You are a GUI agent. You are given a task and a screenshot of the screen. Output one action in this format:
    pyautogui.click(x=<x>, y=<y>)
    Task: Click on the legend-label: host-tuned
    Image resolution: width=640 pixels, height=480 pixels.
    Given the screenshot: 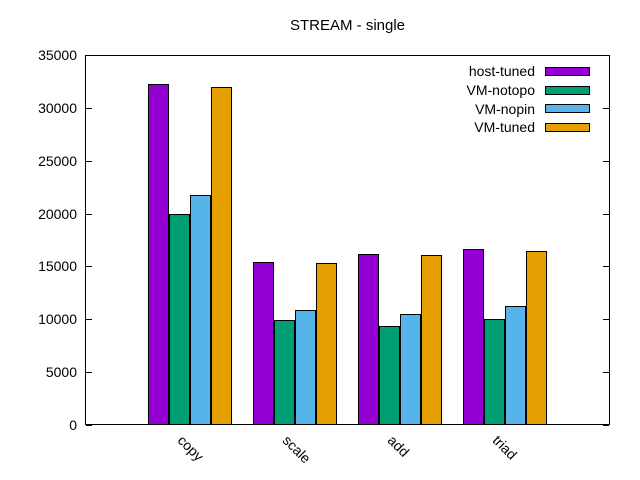 What is the action you would take?
    pyautogui.click(x=501, y=71)
    